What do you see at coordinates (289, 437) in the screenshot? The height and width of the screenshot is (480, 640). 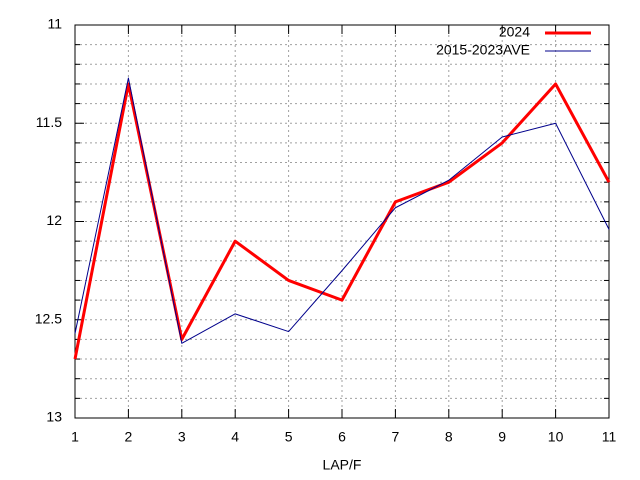 I see `x-tick-label: 5` at bounding box center [289, 437].